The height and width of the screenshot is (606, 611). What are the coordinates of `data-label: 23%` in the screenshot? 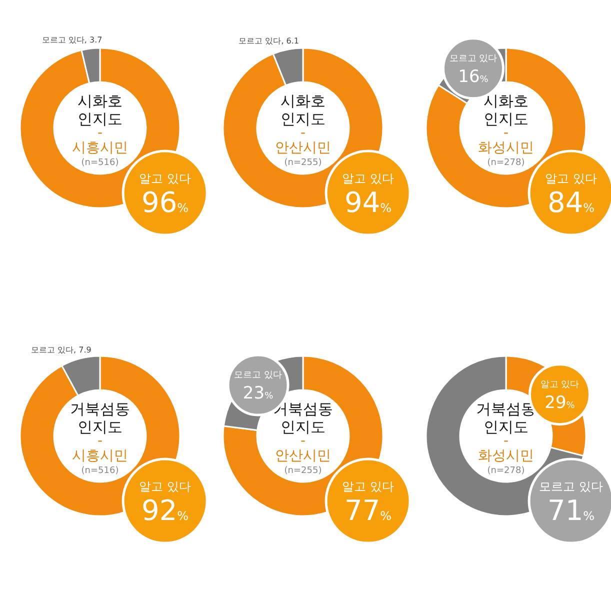 It's located at (258, 393).